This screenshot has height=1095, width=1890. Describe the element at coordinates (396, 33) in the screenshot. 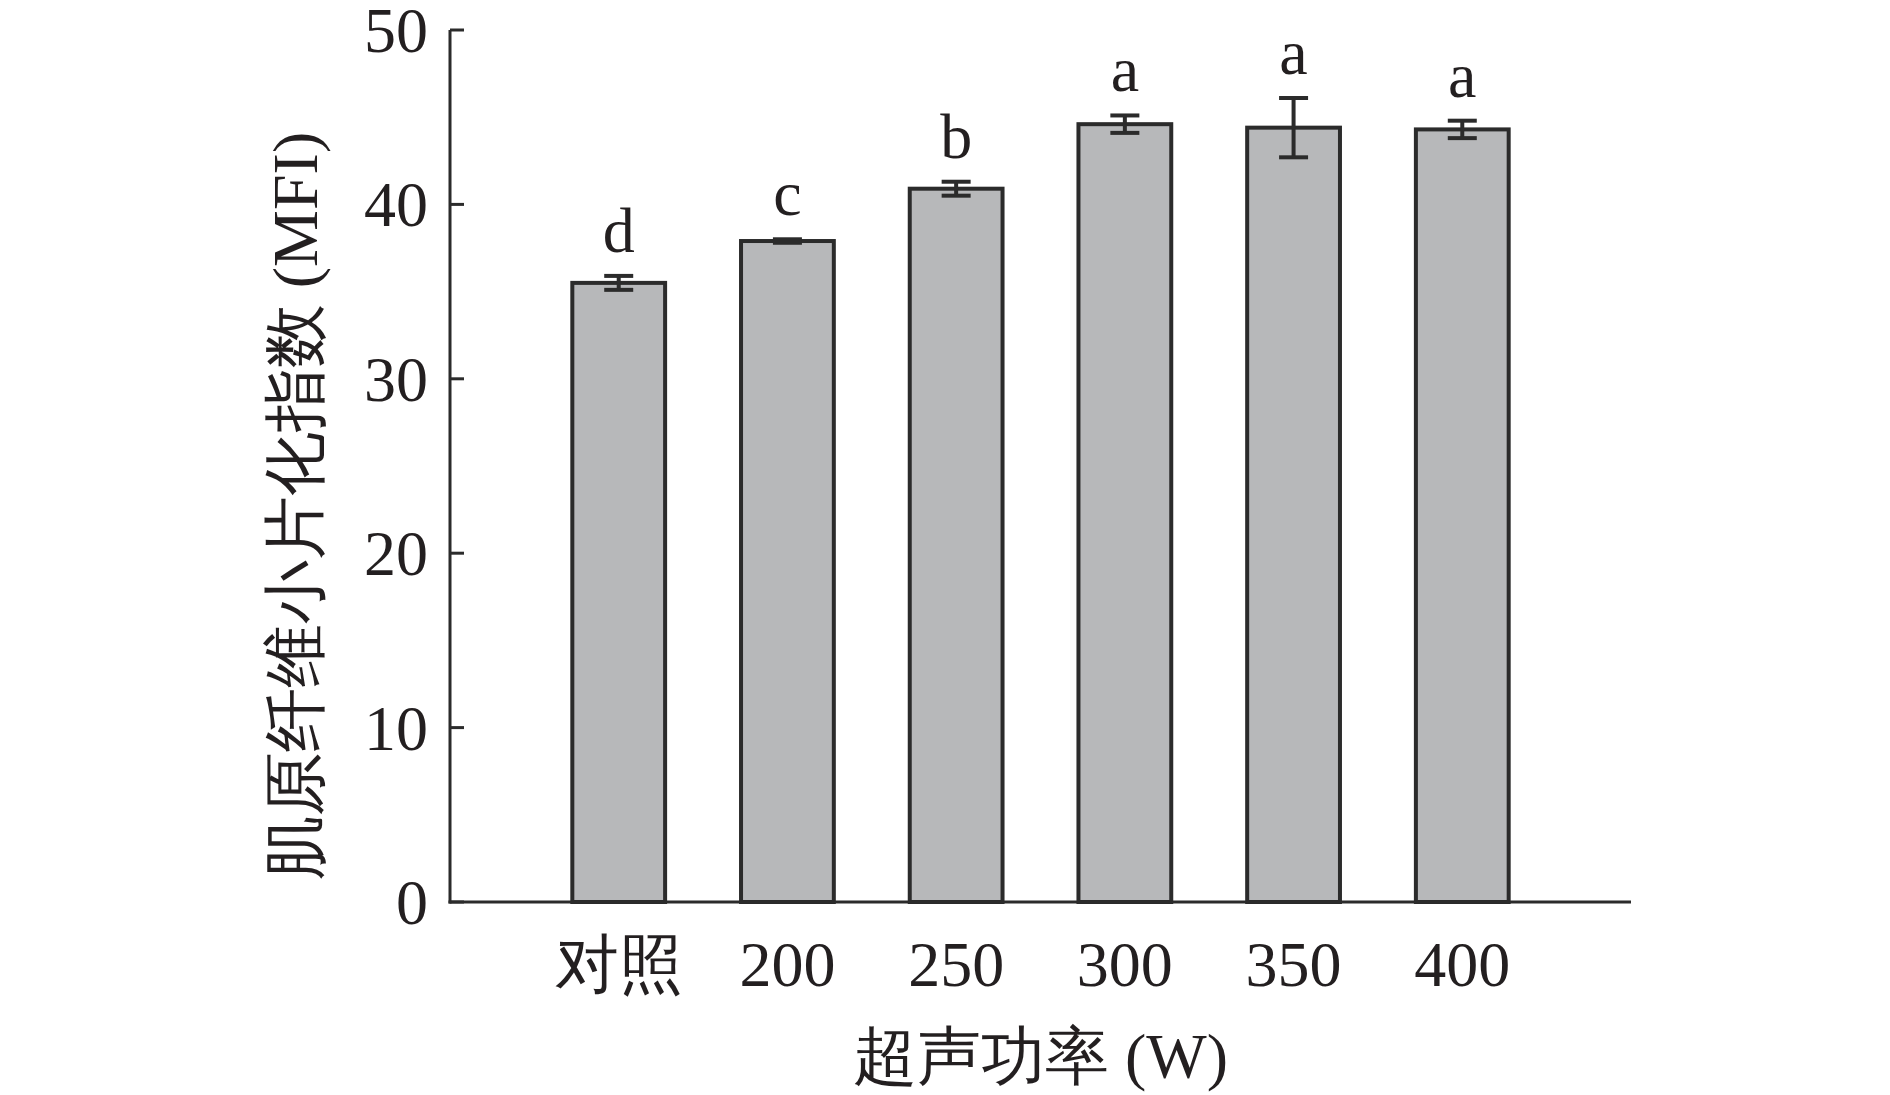

I see `y-tick-label: 50` at that location.